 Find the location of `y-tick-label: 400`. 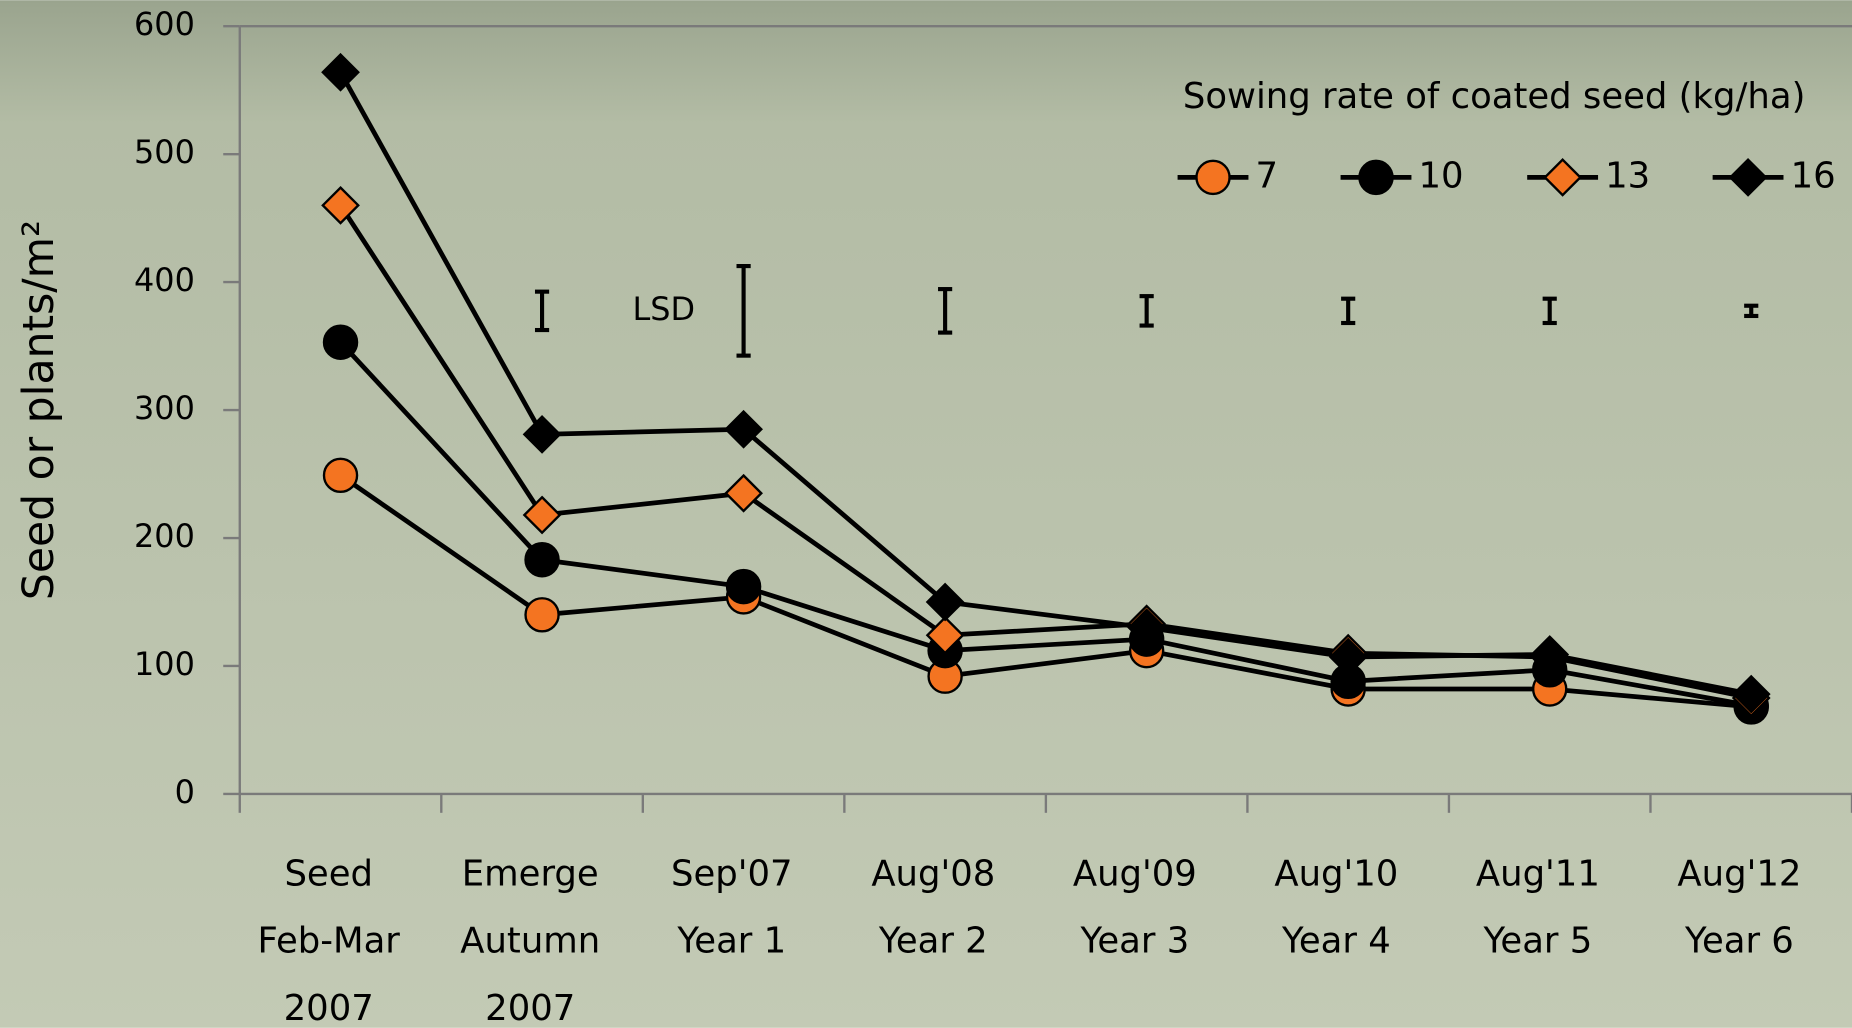

y-tick-label: 400 is located at coordinates (164, 280).